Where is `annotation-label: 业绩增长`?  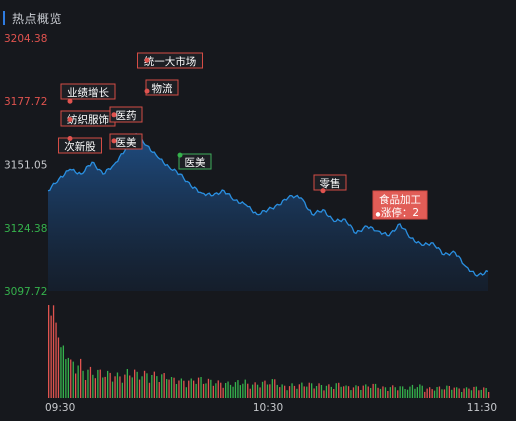 annotation-label: 业绩增长 is located at coordinates (88, 92).